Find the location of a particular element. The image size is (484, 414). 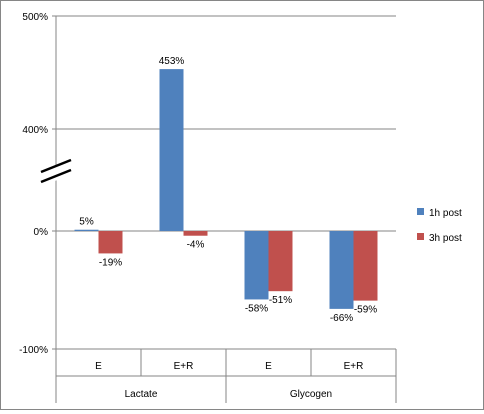

legend-label-1: 3h post is located at coordinates (445, 238).